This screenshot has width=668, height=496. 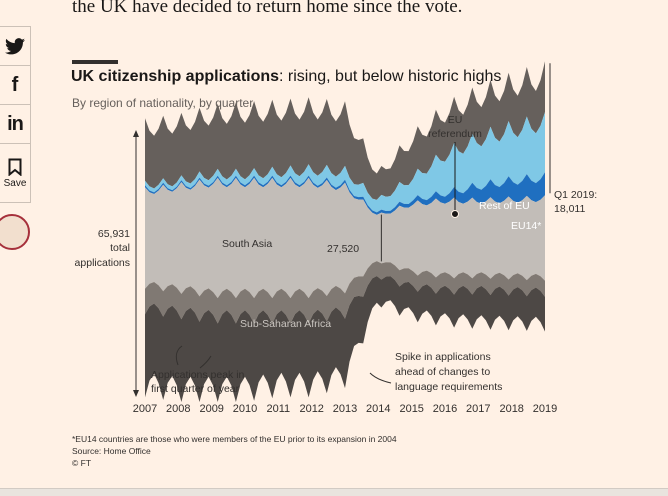 What do you see at coordinates (511, 409) in the screenshot?
I see `x-tick-label: 2018` at bounding box center [511, 409].